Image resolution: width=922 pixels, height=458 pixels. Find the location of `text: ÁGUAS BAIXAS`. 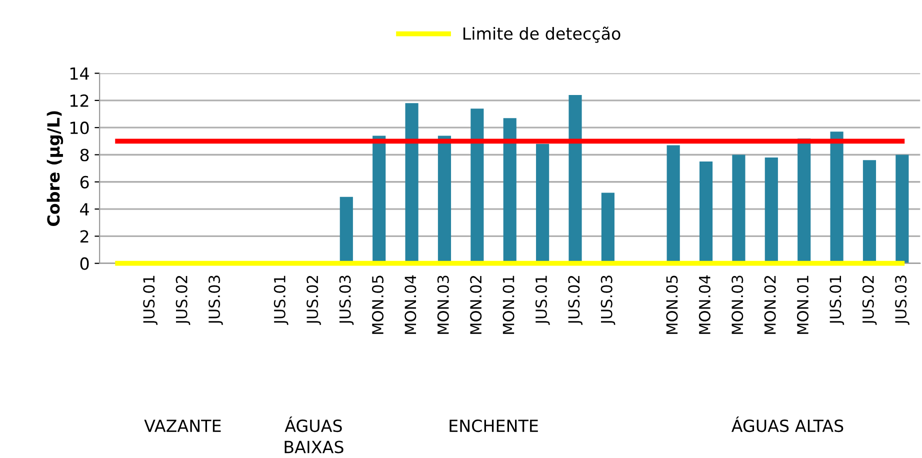

text: ÁGUAS BAIXAS is located at coordinates (314, 435).